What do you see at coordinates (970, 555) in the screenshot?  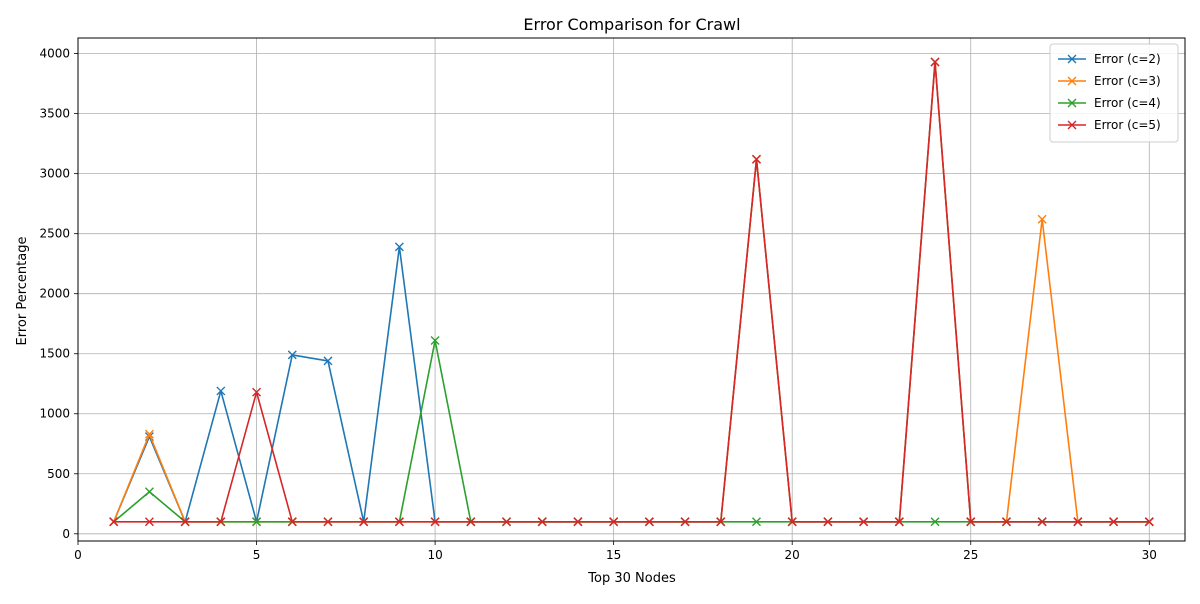 I see `x-tick-label: 25` at bounding box center [970, 555].